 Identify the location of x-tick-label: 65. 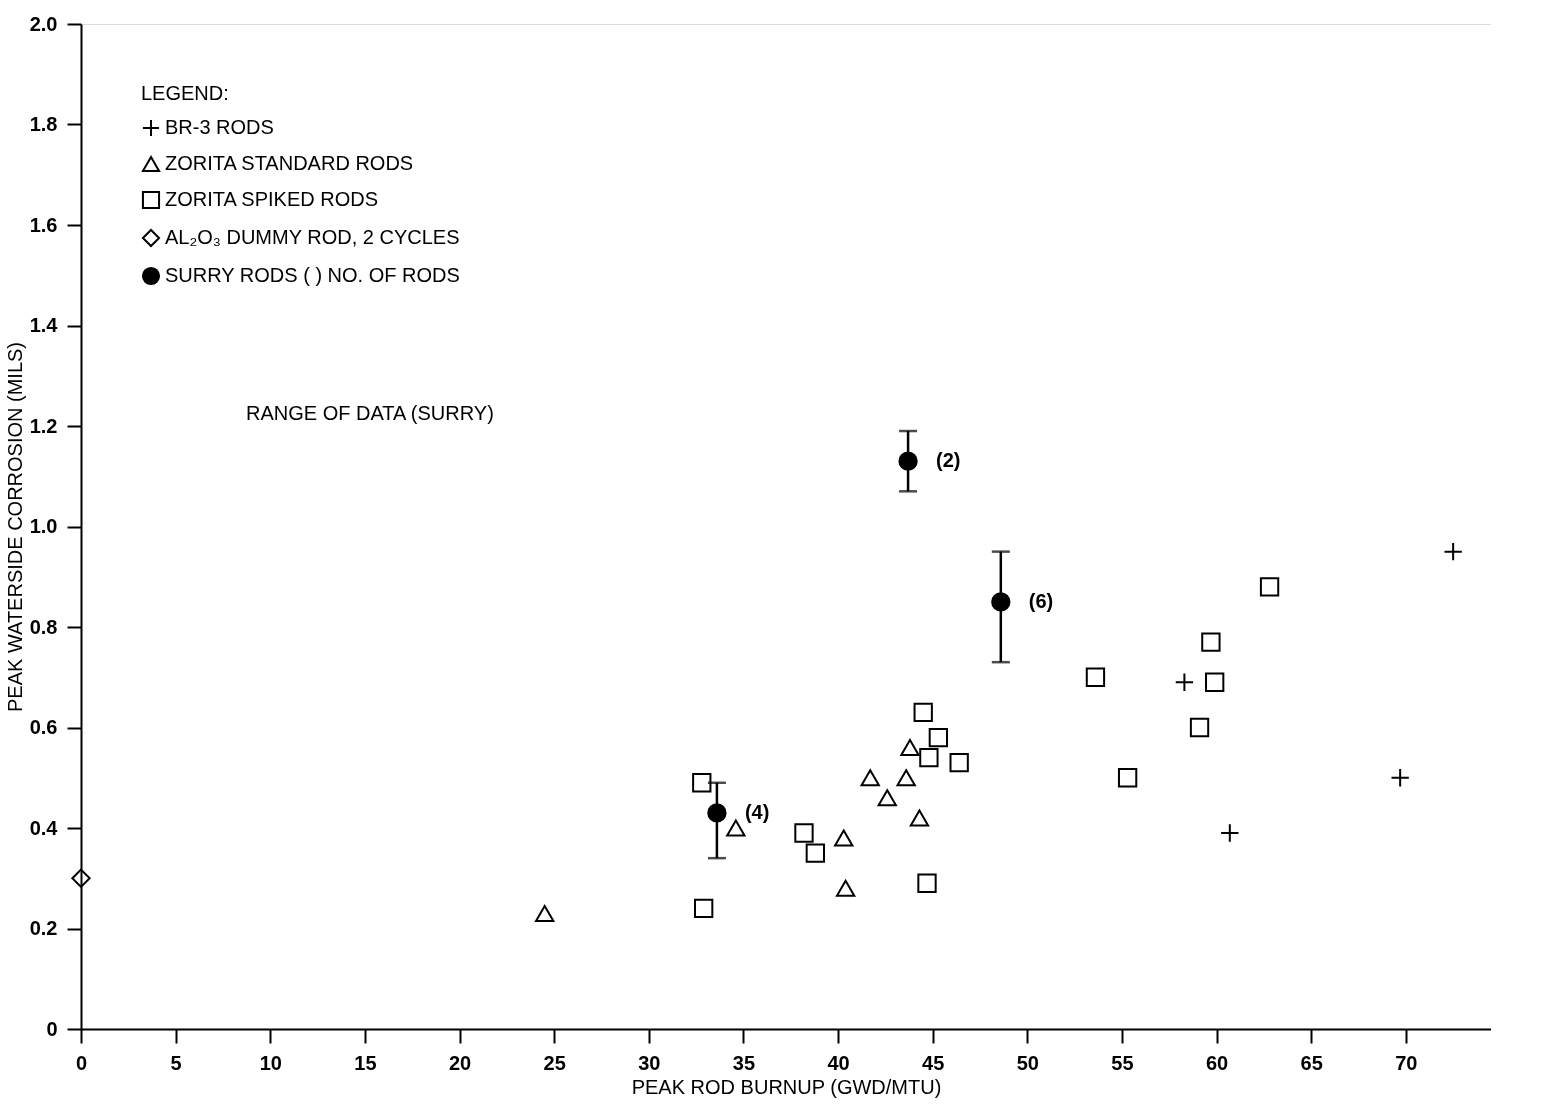
(1311, 1062).